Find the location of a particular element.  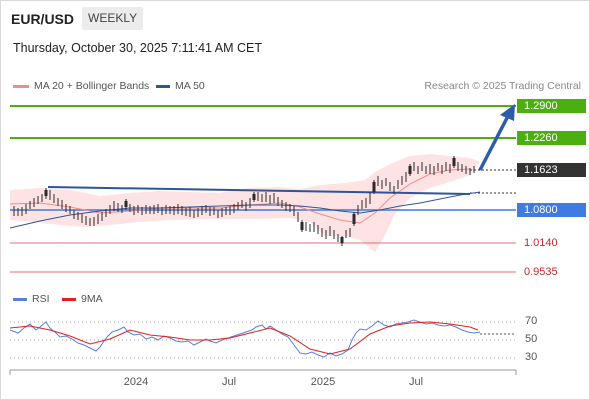

9ma-swatch is located at coordinates (69, 299).